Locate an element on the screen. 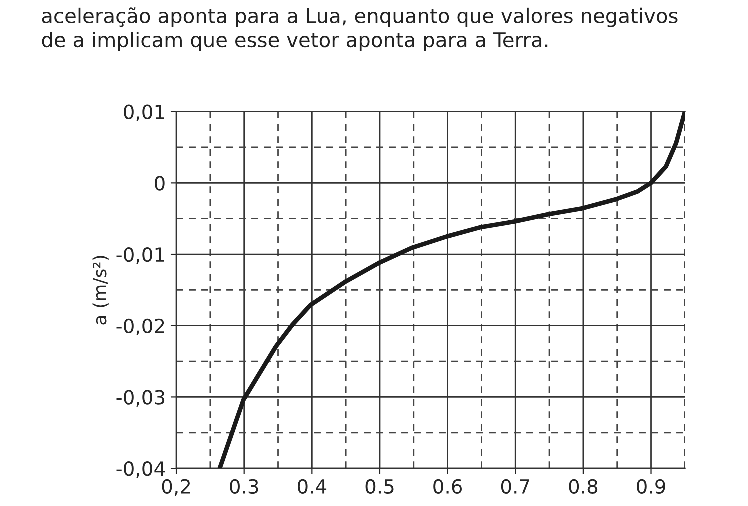 The width and height of the screenshot is (748, 506). x-tick-label: 0.3 is located at coordinates (244, 486).